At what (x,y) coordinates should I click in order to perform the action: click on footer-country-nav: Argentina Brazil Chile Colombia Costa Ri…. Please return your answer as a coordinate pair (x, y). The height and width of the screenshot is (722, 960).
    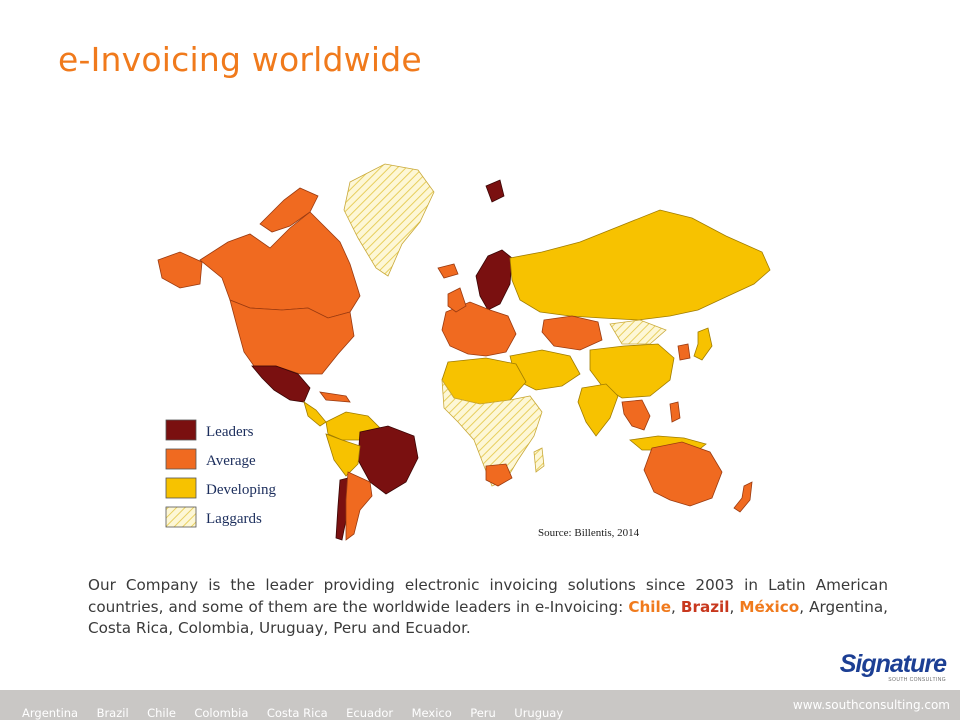
    Looking at the image, I should click on (299, 713).